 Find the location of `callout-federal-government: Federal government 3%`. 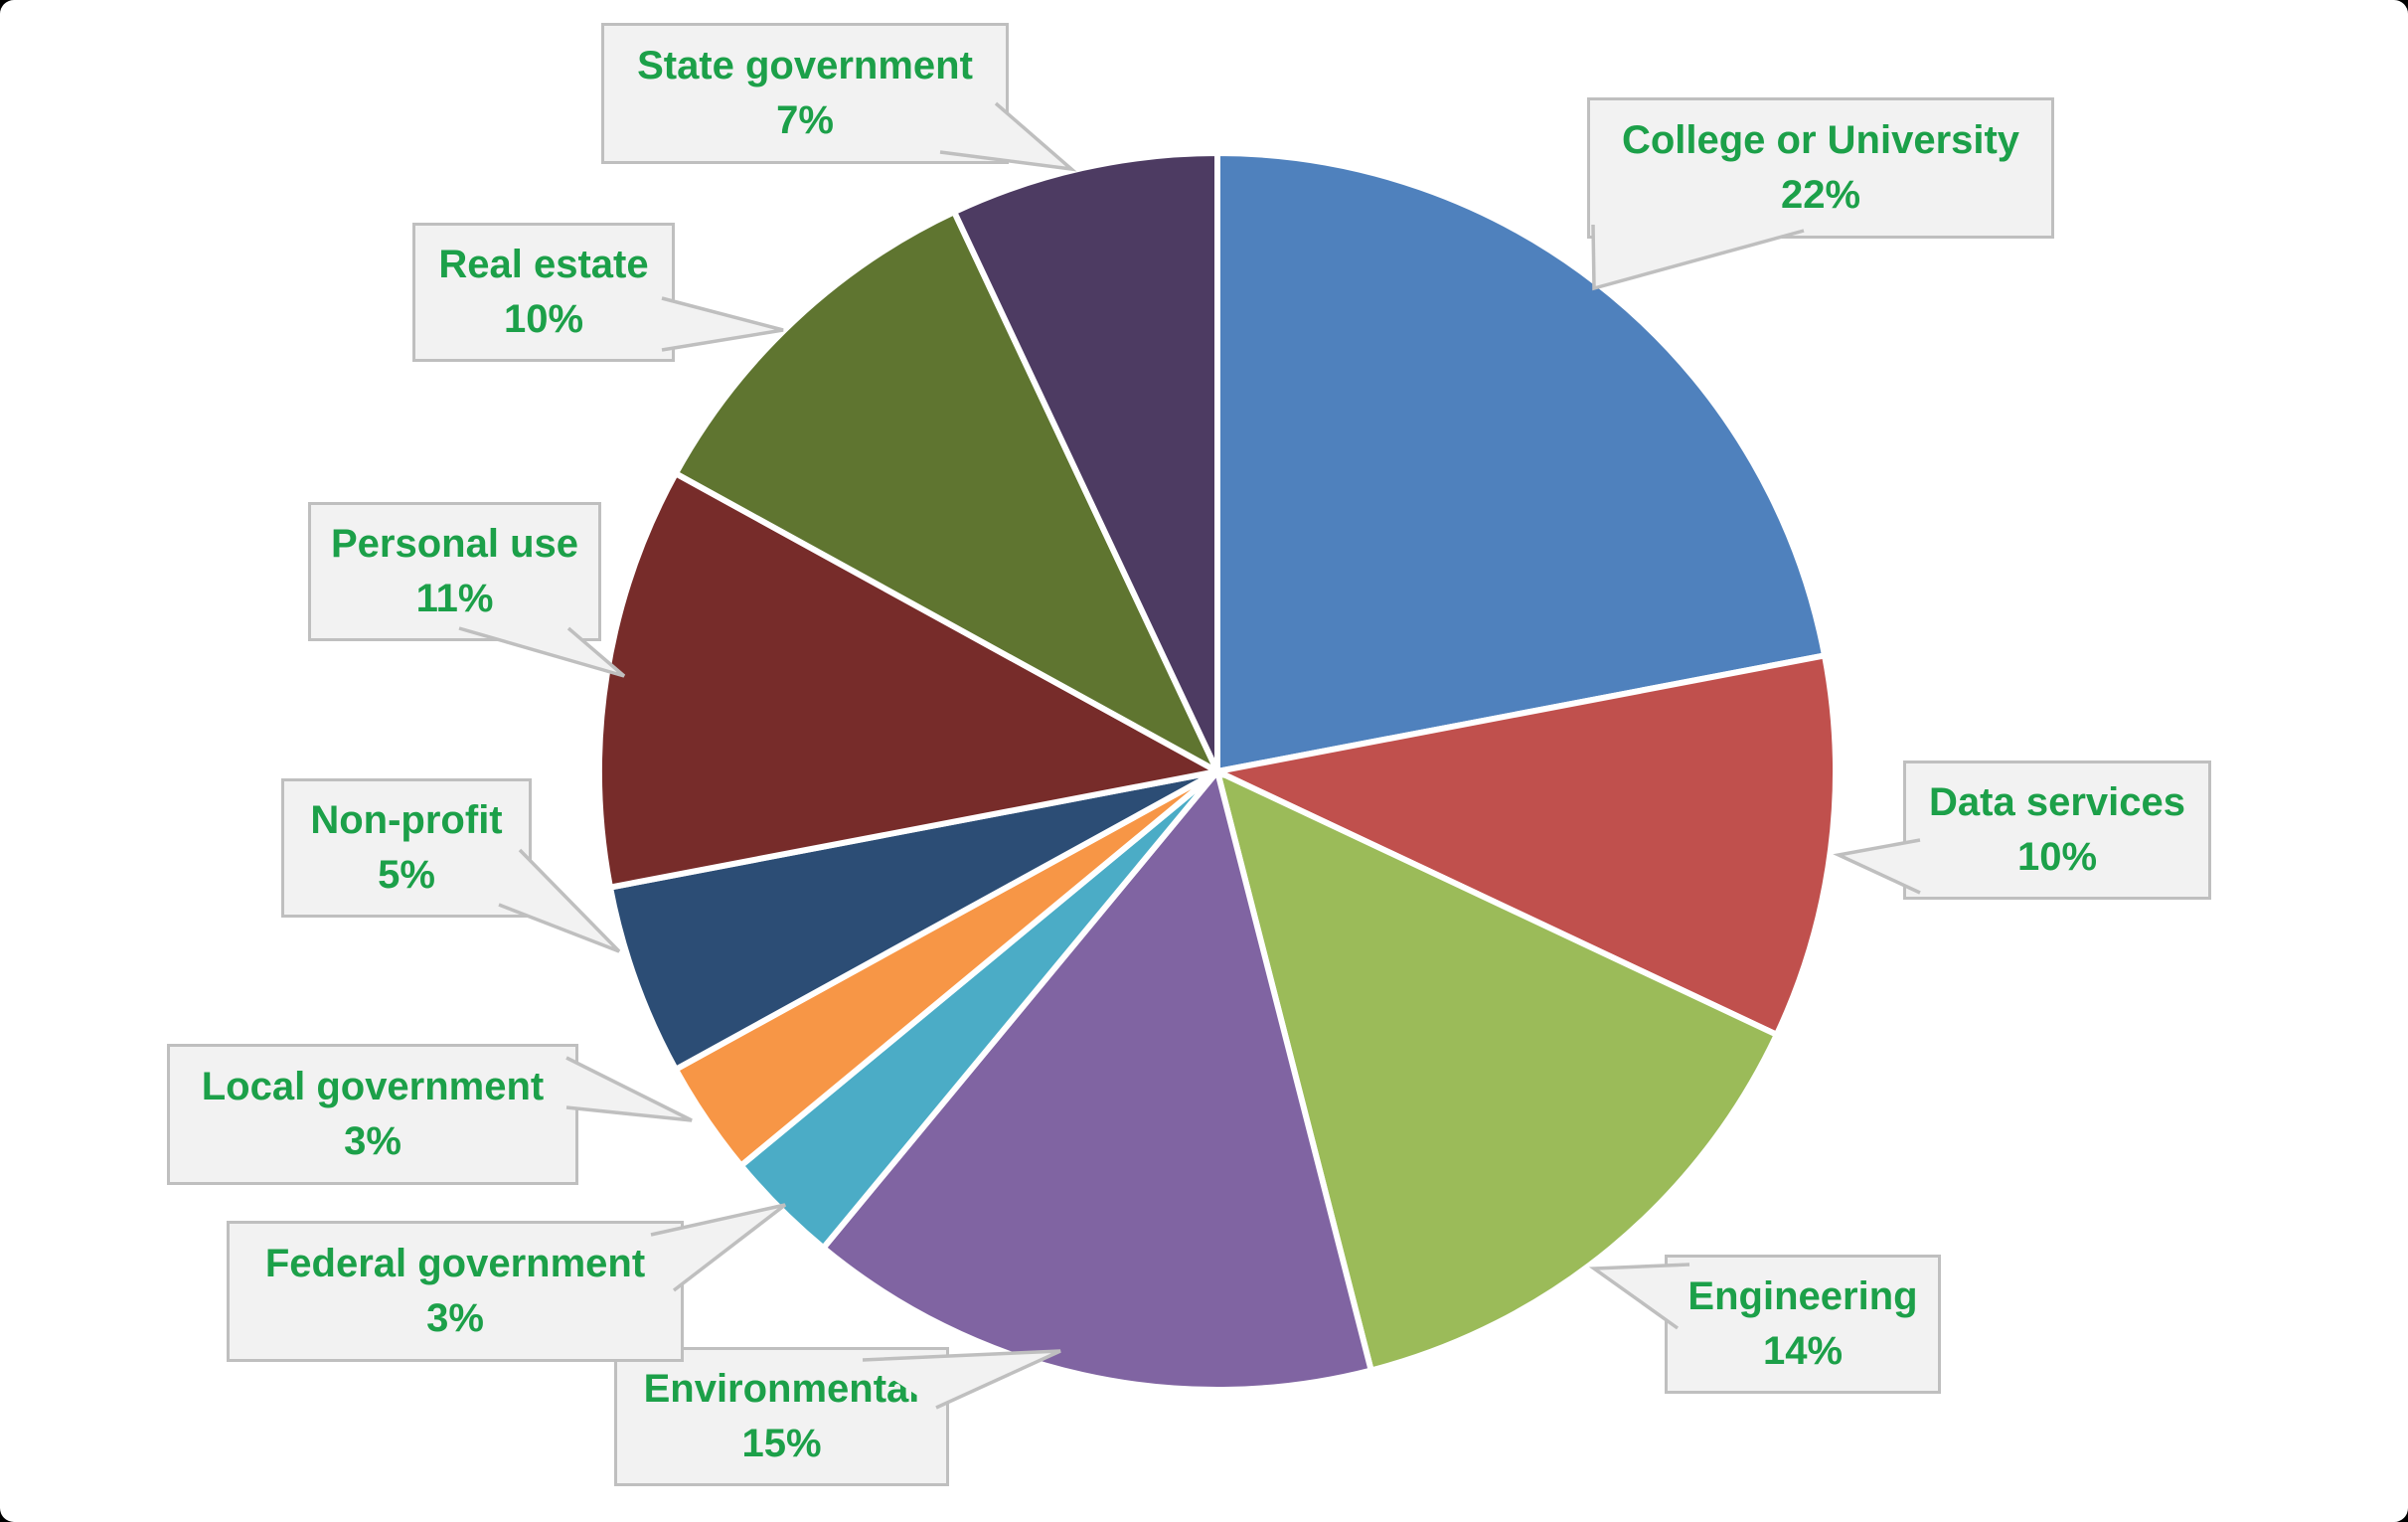

callout-federal-government: Federal government 3% is located at coordinates (455, 1291).